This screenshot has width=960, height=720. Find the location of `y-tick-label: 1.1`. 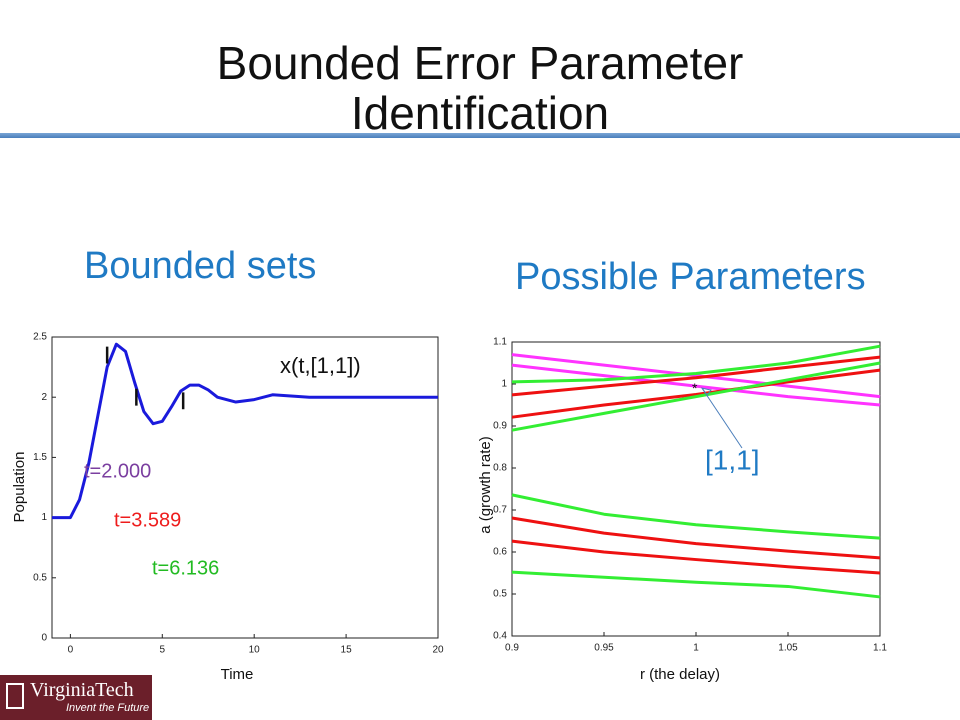

y-tick-label: 1.1 is located at coordinates (500, 342).